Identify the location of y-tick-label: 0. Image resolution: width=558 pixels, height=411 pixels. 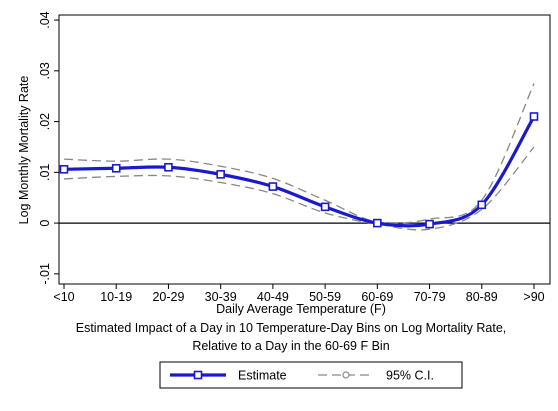
(45, 223).